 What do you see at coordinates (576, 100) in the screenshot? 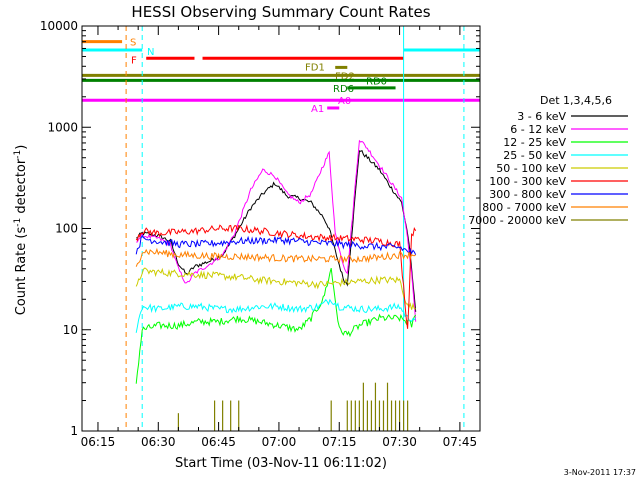
I see `legend-title: Det 1,3,4,5,6` at bounding box center [576, 100].